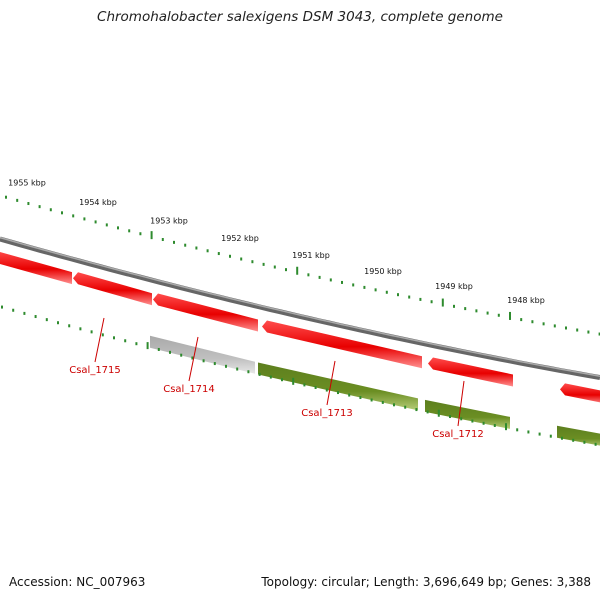  Describe the element at coordinates (454, 286) in the screenshot. I see `scale-label: 1949 kbp` at that location.